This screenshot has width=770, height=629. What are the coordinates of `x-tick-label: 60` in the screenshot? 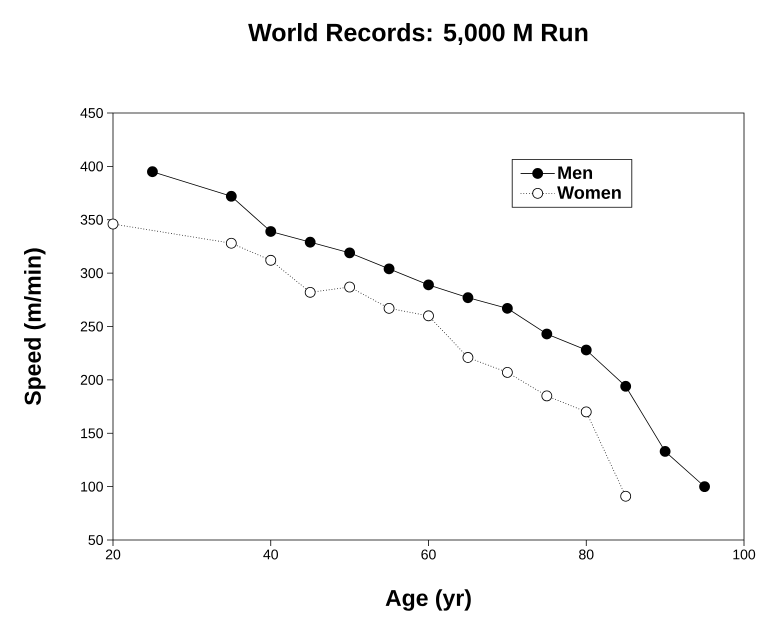 It's located at (428, 555).